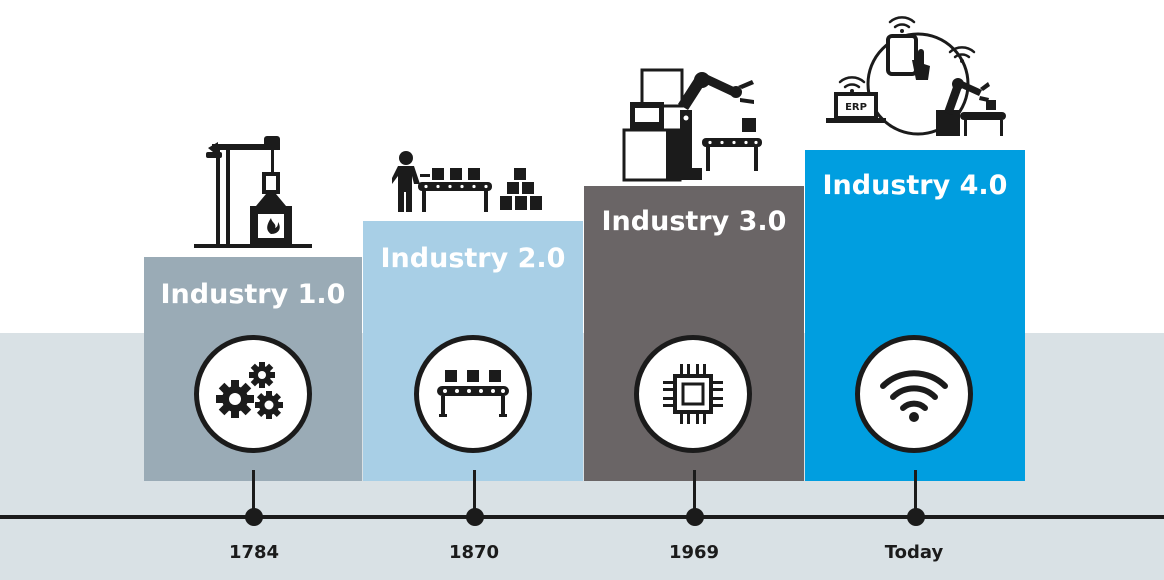 The width and height of the screenshot is (1164, 580). I want to click on robot-arm-icon, so click(692, 125).